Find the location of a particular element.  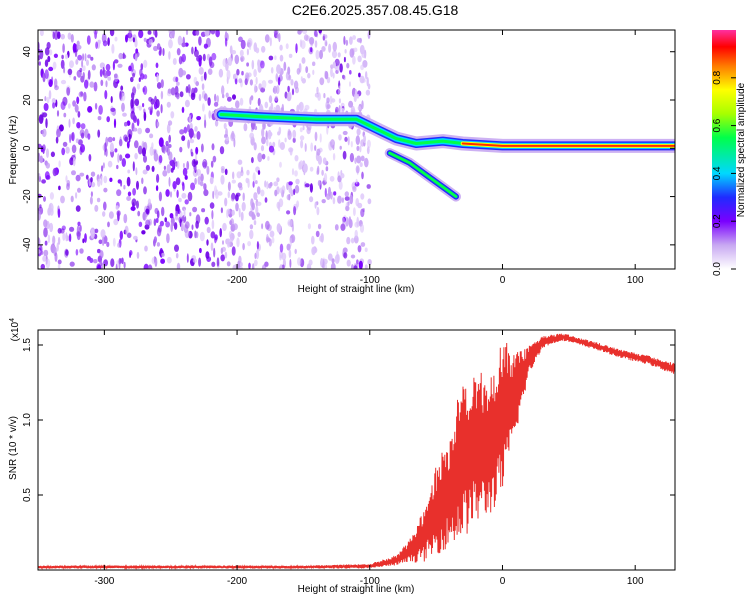

x-tick-label: -200 is located at coordinates (237, 280).